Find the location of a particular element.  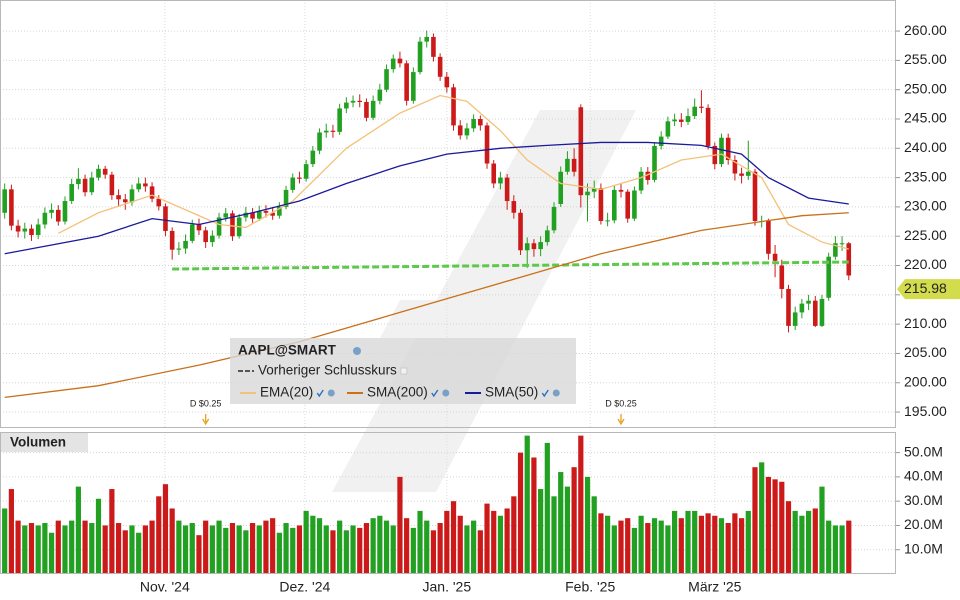

annotation-marker is located at coordinates (206, 420).